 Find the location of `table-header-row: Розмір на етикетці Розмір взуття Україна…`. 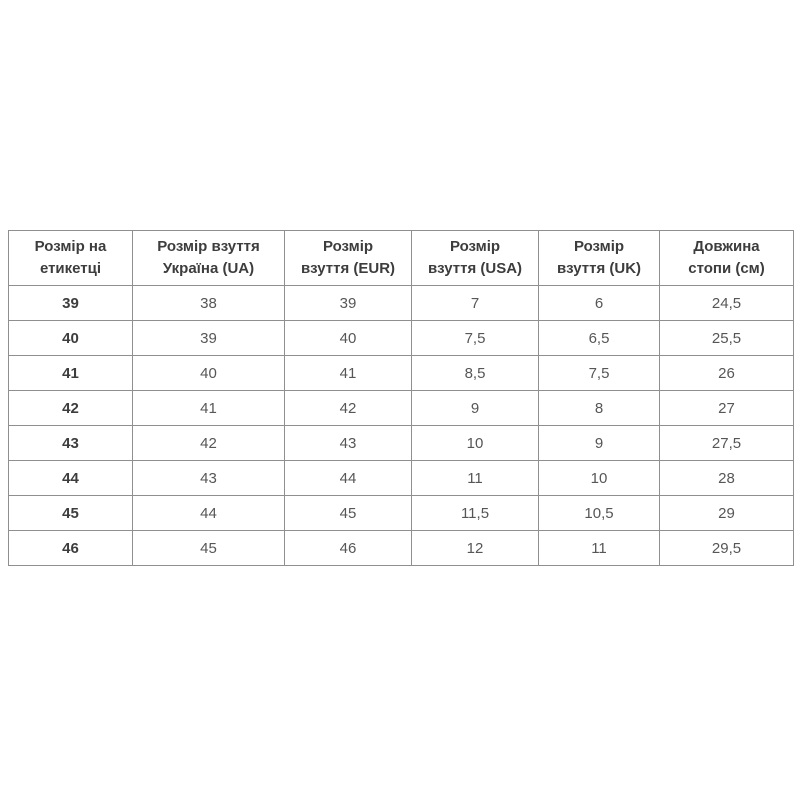

table-header-row: Розмір на етикетці Розмір взуття Україна… is located at coordinates (401, 258).